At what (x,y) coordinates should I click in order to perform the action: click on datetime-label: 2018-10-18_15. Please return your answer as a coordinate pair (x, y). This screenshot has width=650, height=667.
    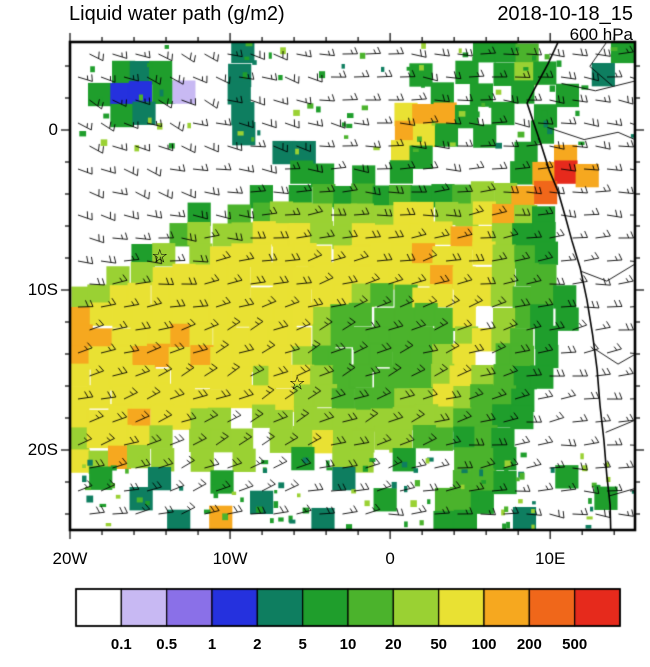
    Looking at the image, I should click on (565, 14).